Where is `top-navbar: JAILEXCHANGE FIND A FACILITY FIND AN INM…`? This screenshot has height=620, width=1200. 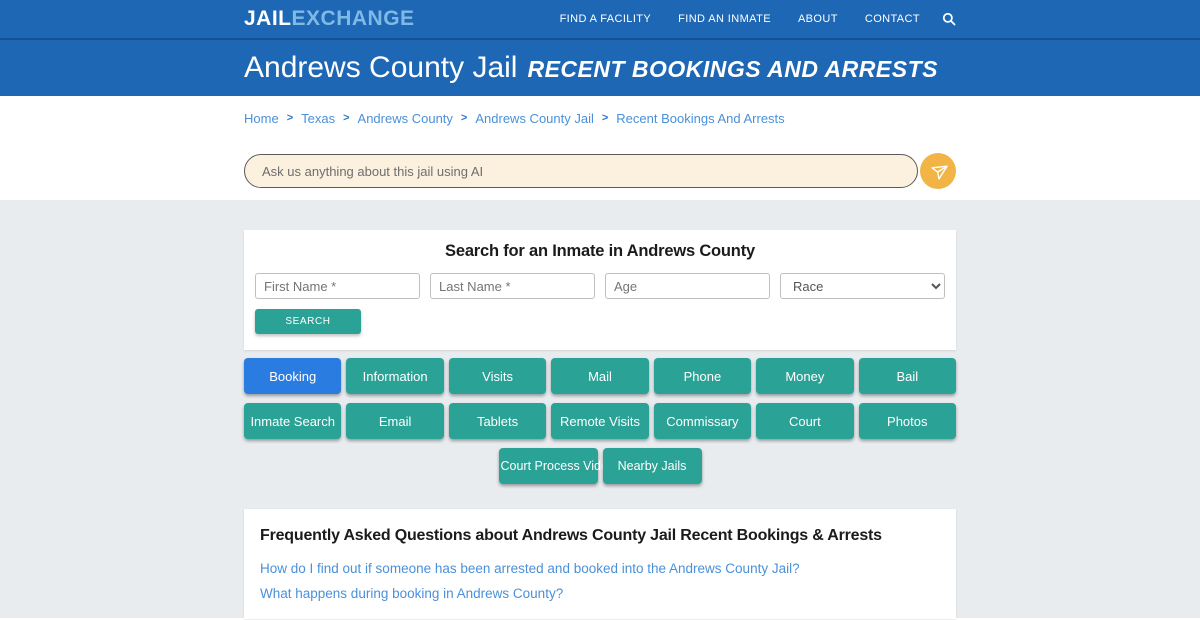 top-navbar: JAILEXCHANGE FIND A FACILITY FIND AN INM… is located at coordinates (600, 20).